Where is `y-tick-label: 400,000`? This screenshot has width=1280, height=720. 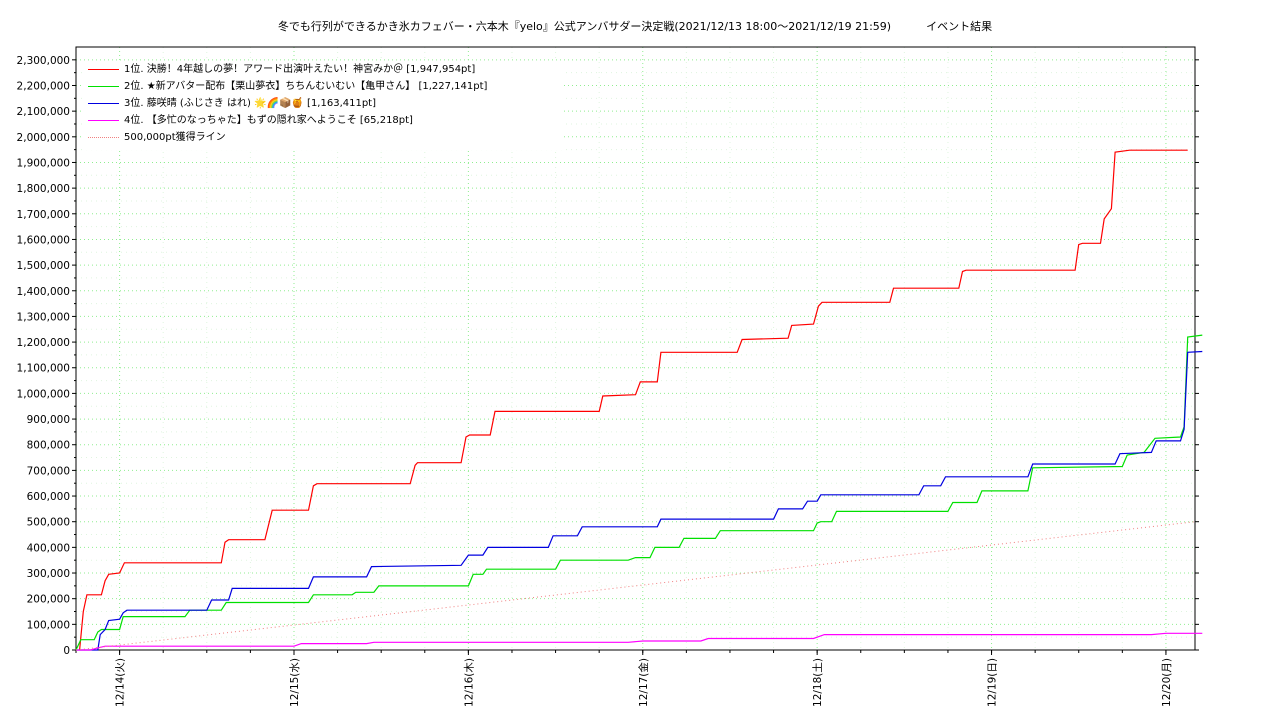
y-tick-label: 400,000 is located at coordinates (48, 548).